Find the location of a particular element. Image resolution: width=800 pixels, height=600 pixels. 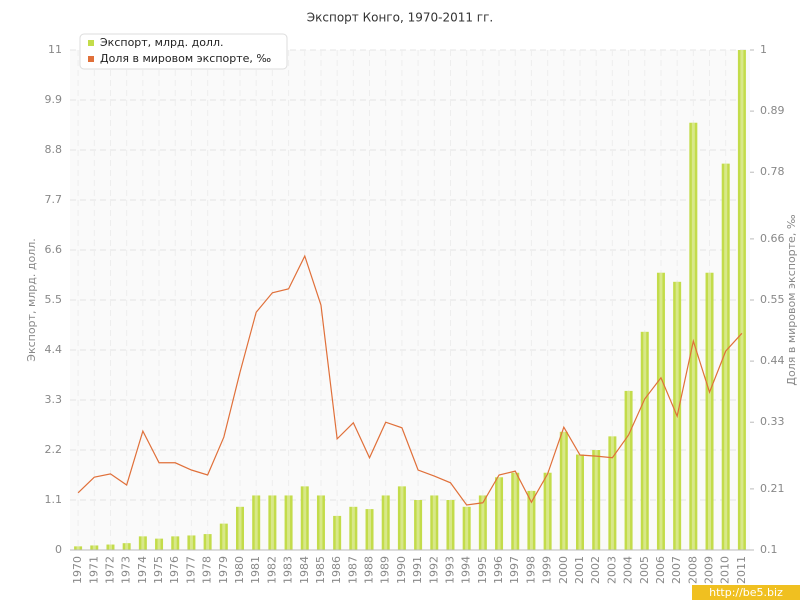

x-tick-label: 1983 is located at coordinates (288, 570).